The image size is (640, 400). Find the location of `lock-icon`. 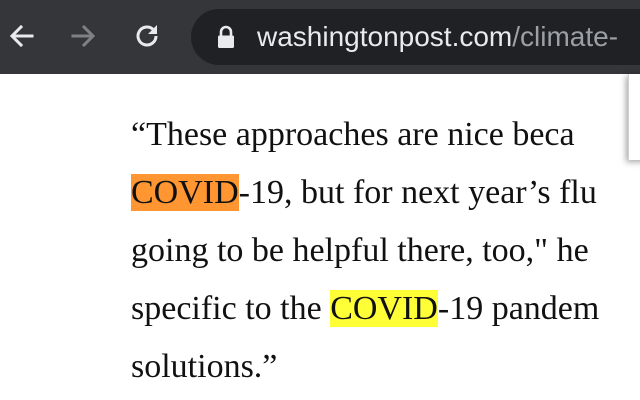

lock-icon is located at coordinates (226, 37).